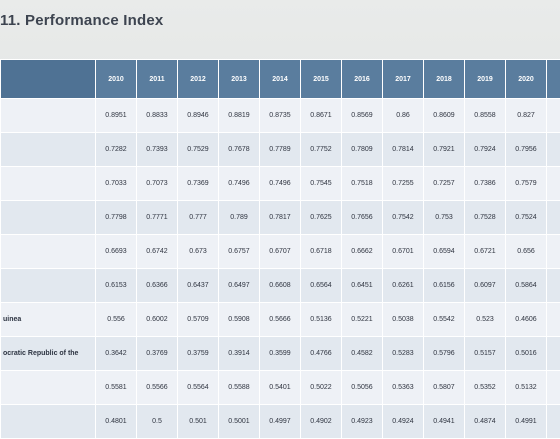 This screenshot has height=439, width=560. What do you see at coordinates (116, 286) in the screenshot?
I see `index-value-cell: 0.6153` at bounding box center [116, 286].